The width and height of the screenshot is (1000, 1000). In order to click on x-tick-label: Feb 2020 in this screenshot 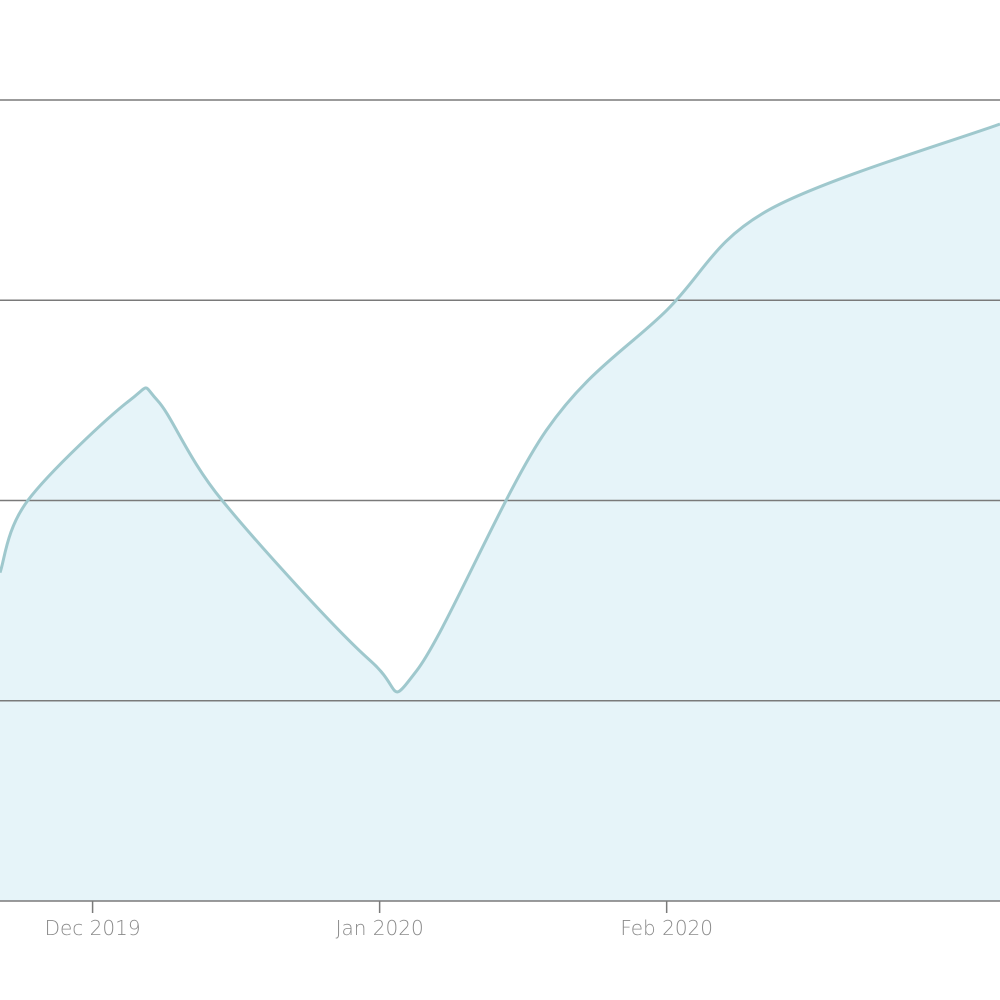, I will do `click(666, 928)`.